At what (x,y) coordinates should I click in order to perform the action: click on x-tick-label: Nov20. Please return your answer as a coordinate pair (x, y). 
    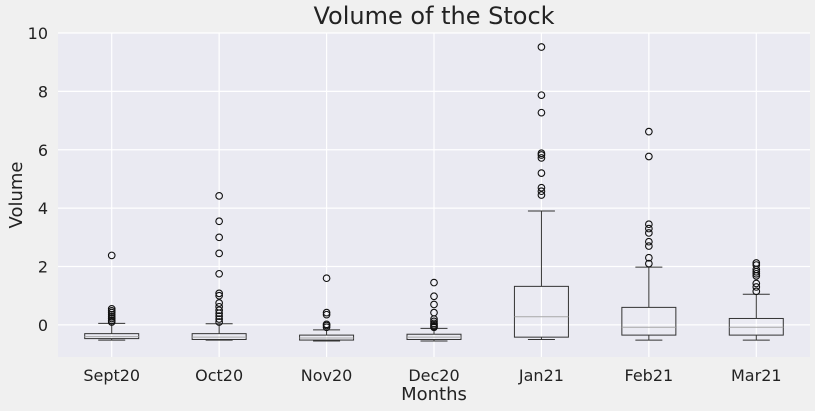
    Looking at the image, I should click on (327, 375).